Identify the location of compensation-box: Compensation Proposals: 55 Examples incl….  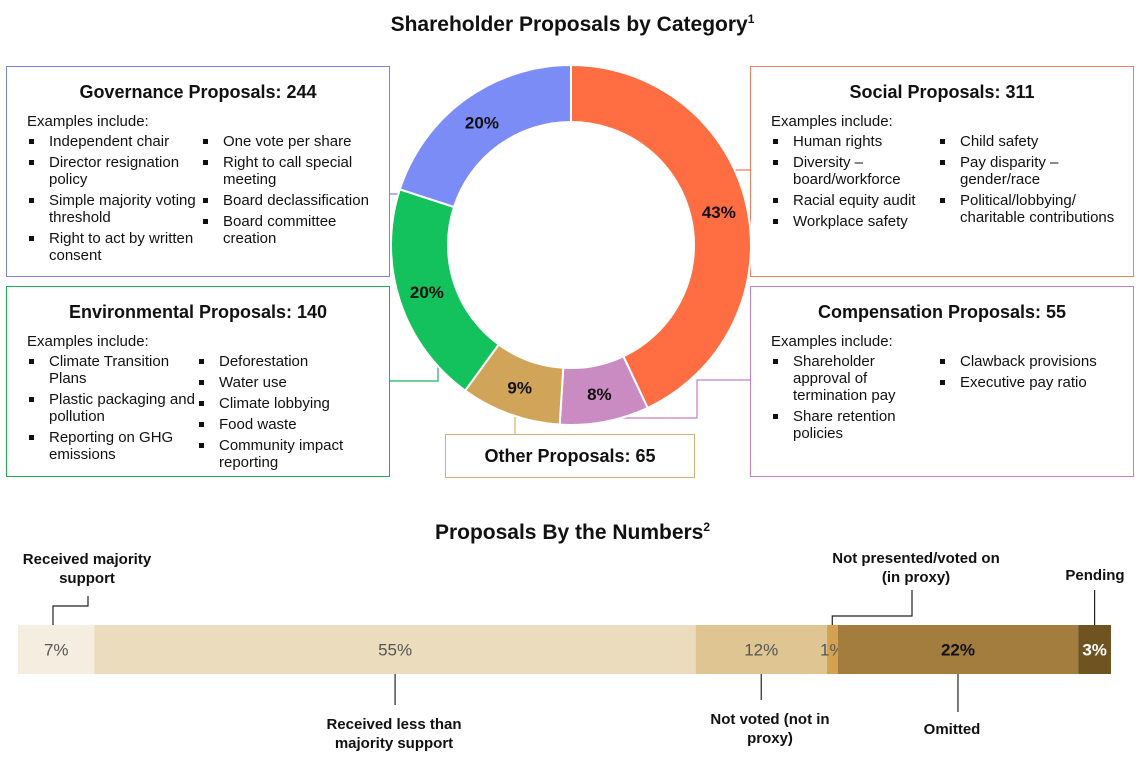
(942, 381).